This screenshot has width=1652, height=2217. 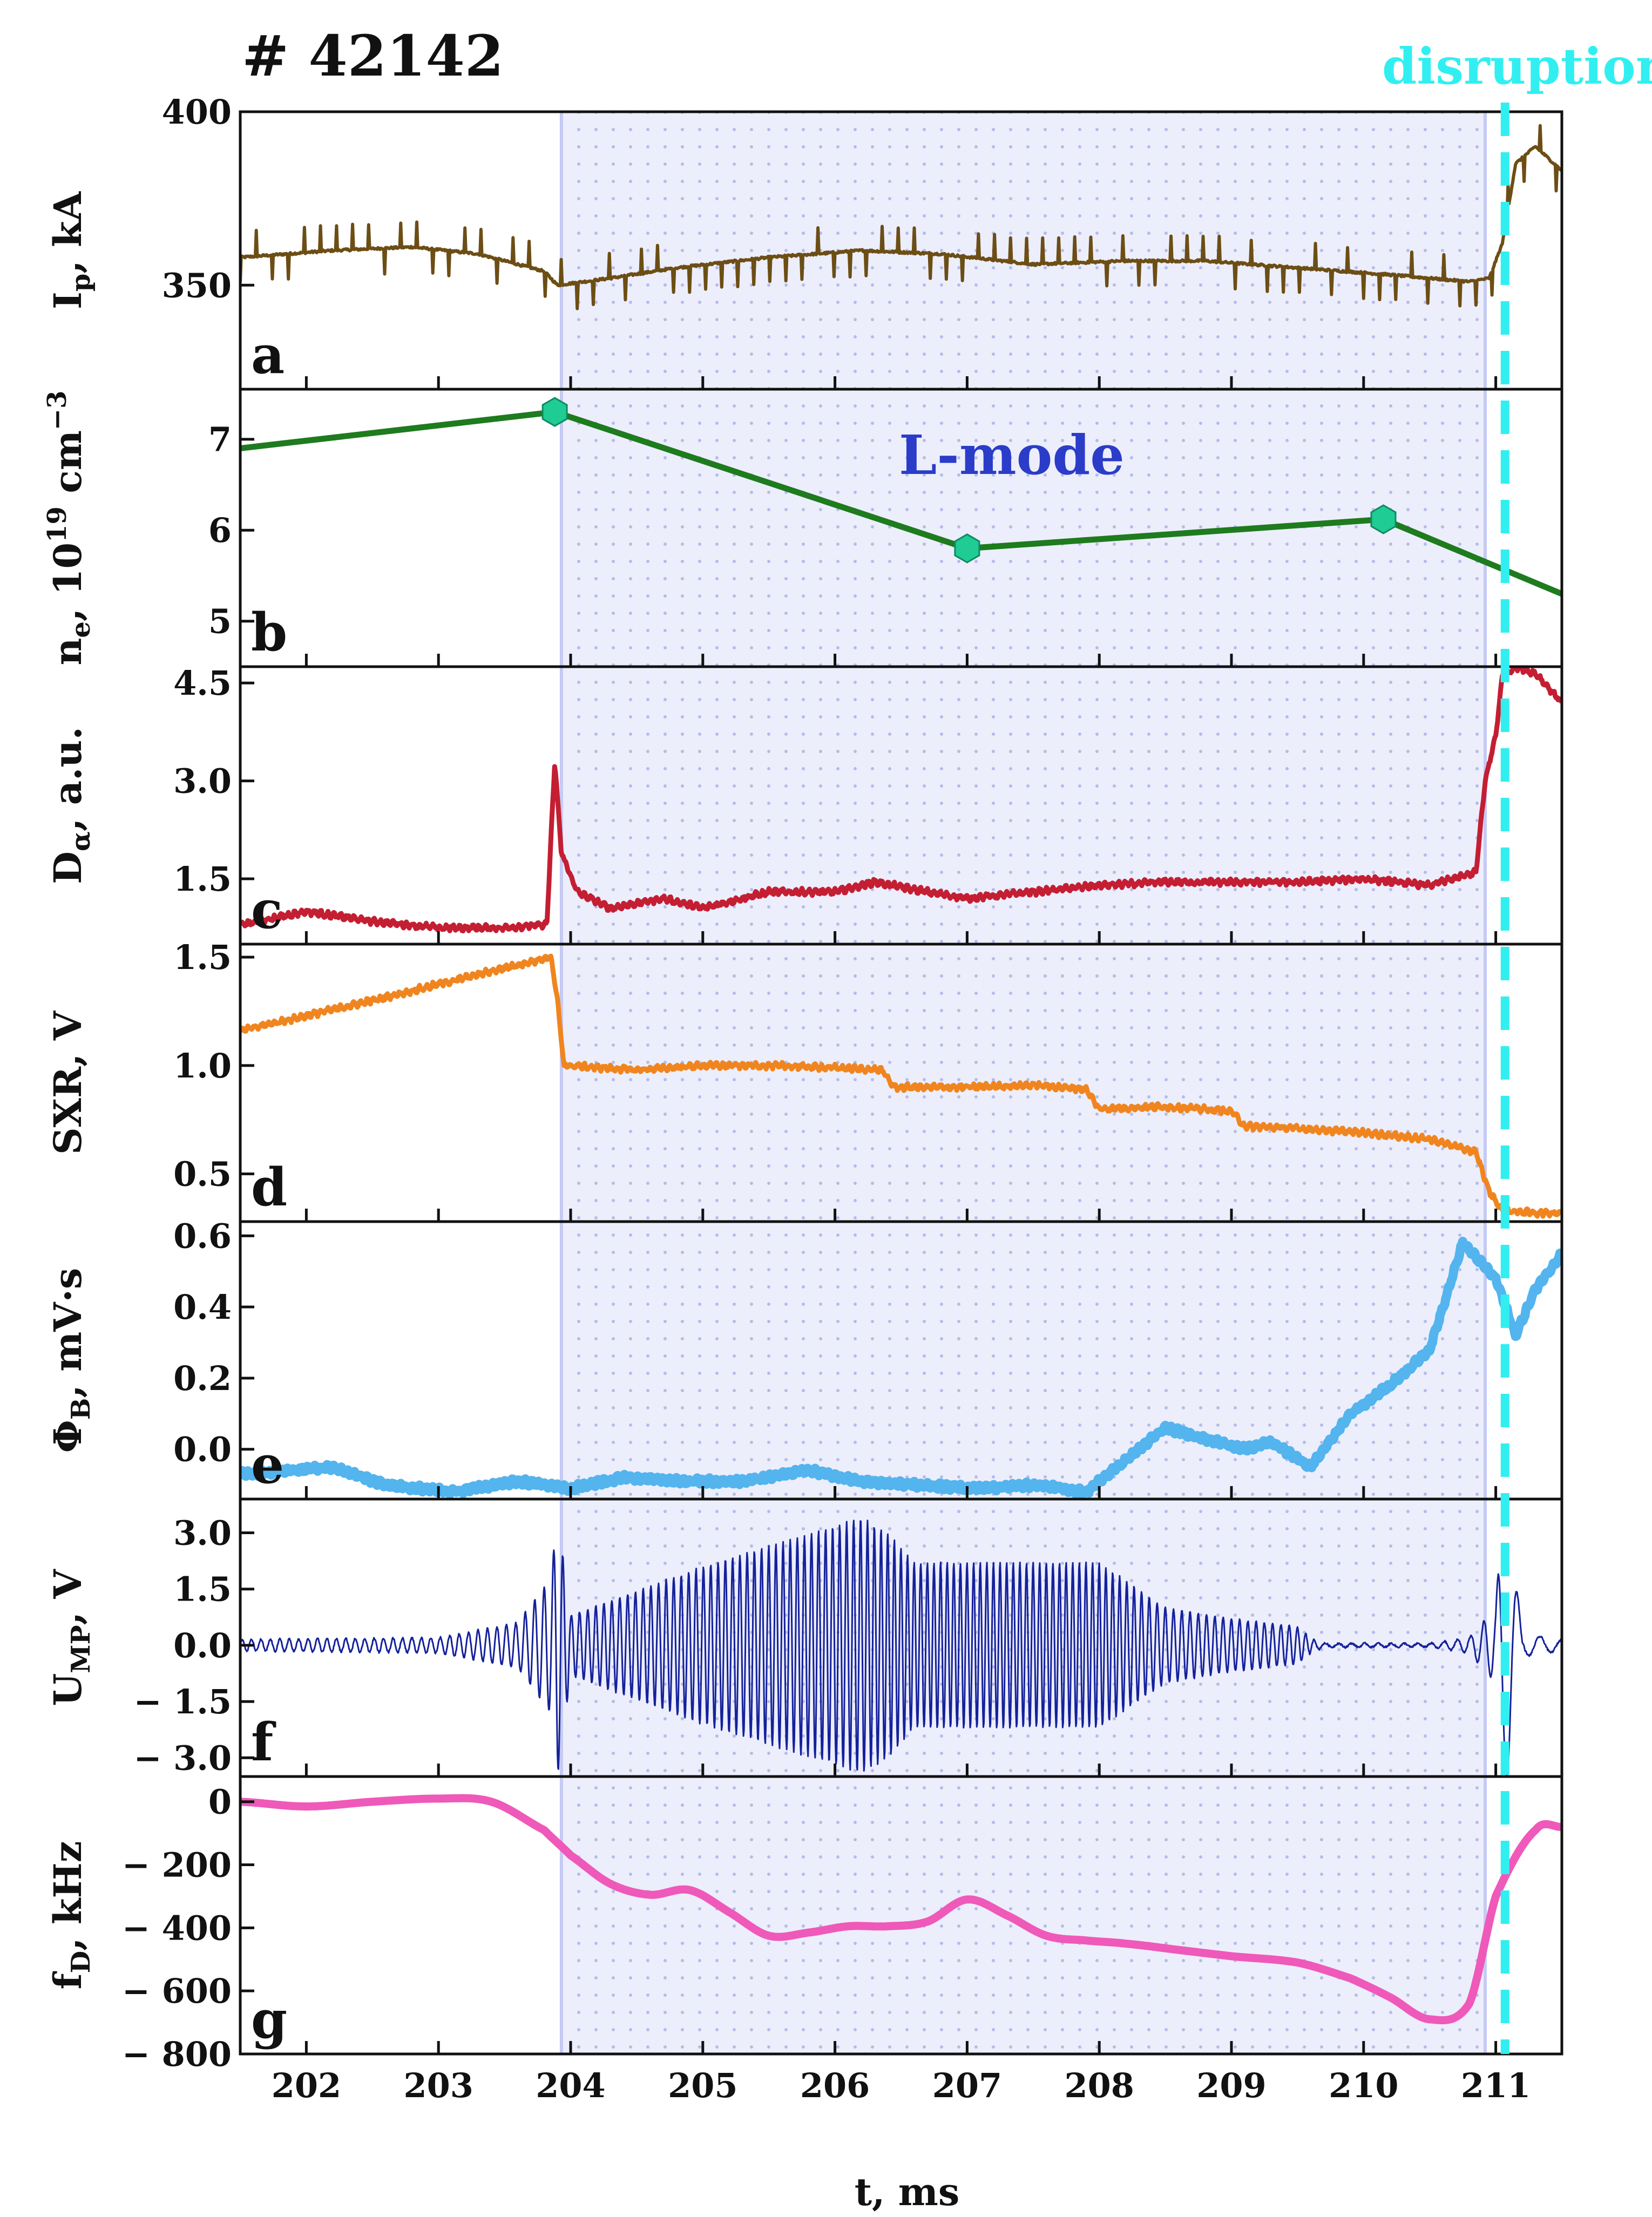 I want to click on x-tick-label: 204, so click(x=570, y=2086).